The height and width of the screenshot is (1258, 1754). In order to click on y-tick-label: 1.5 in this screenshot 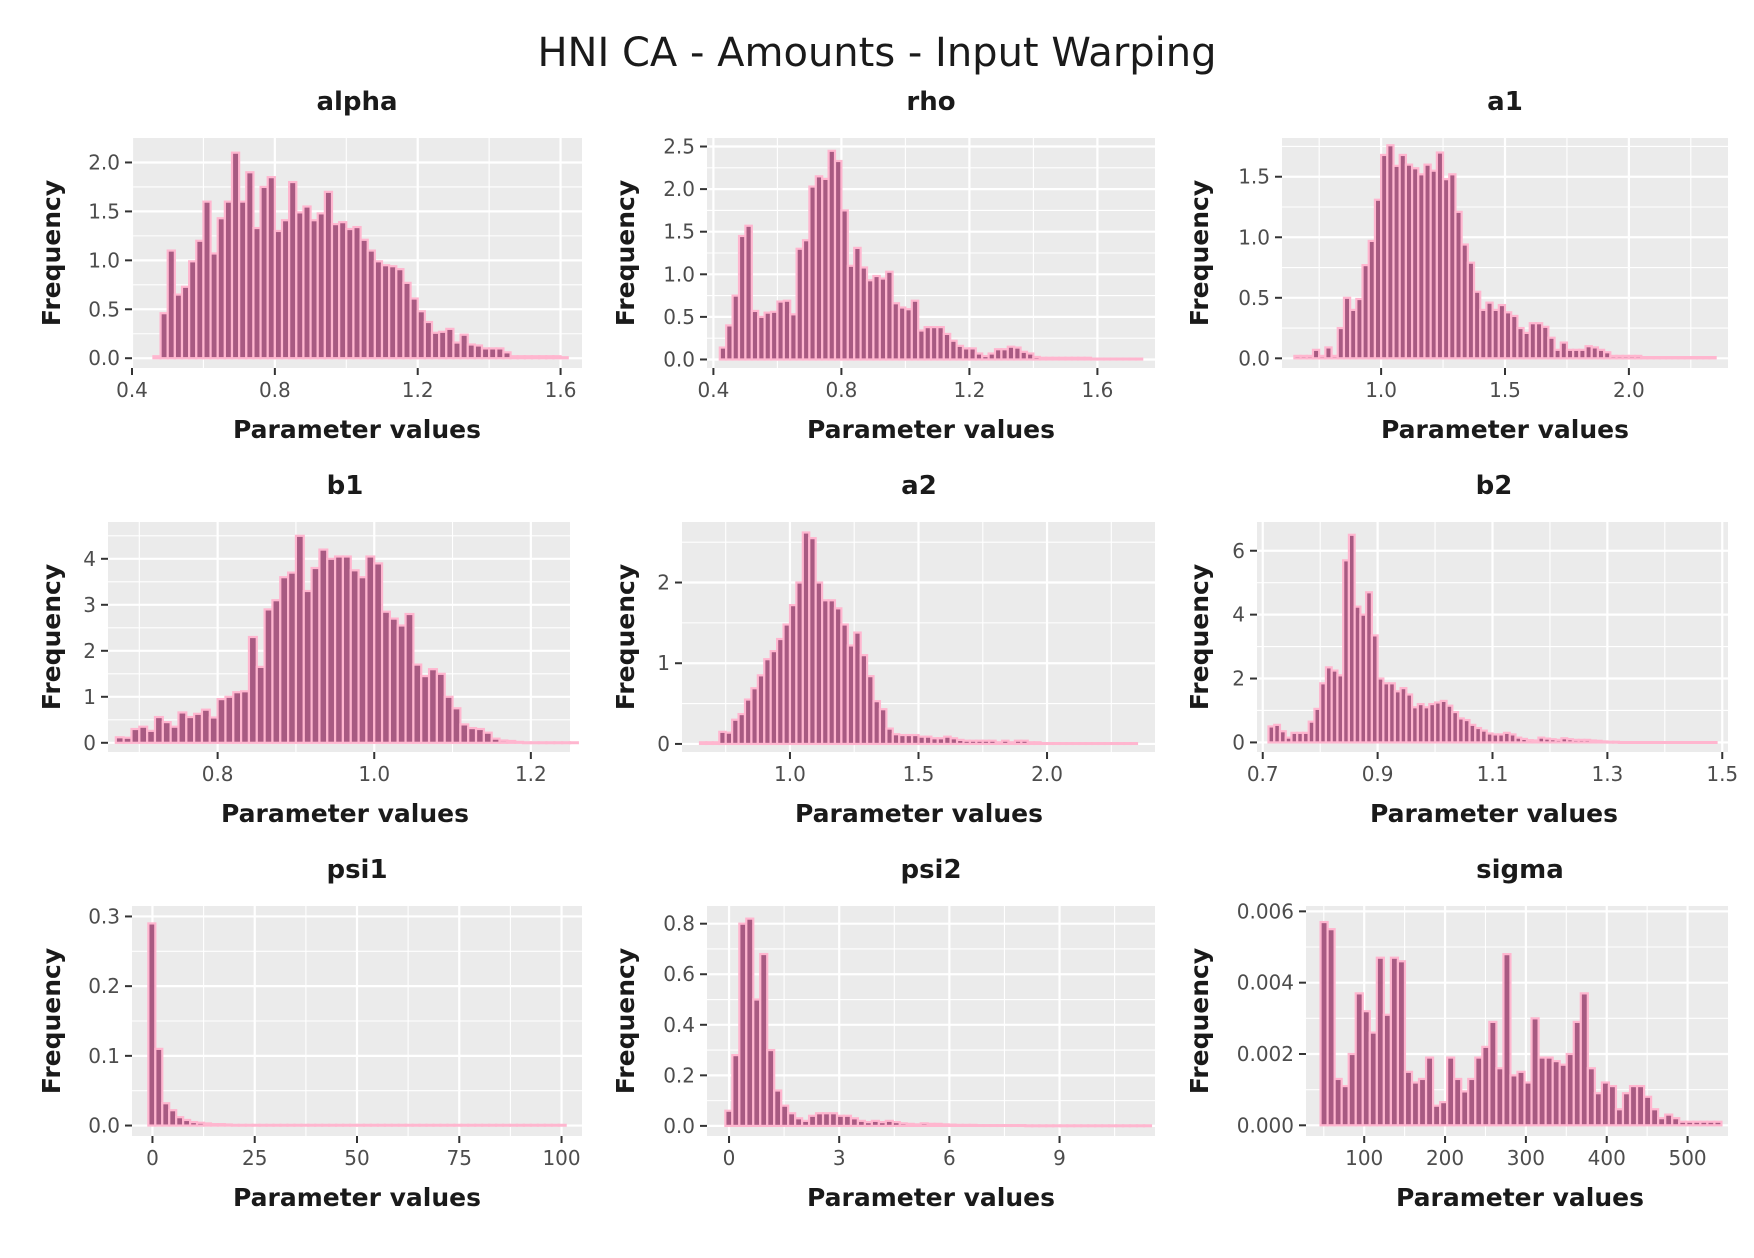, I will do `click(679, 232)`.